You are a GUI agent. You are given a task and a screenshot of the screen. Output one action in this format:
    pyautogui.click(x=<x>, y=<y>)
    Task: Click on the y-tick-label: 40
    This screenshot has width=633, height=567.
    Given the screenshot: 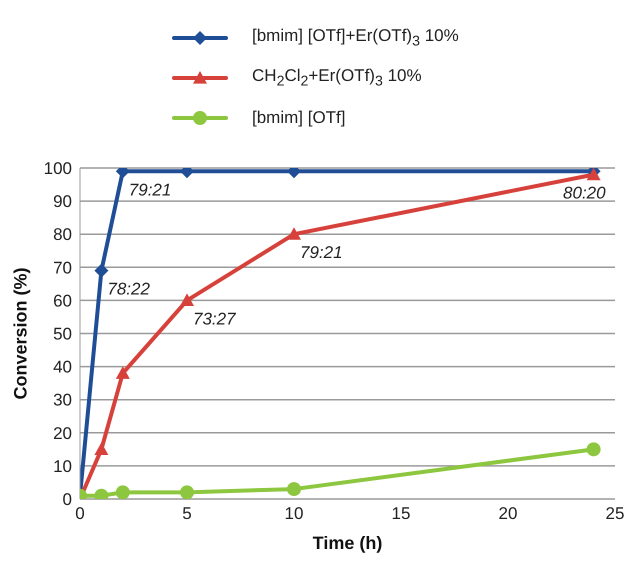 What is the action you would take?
    pyautogui.click(x=62, y=367)
    